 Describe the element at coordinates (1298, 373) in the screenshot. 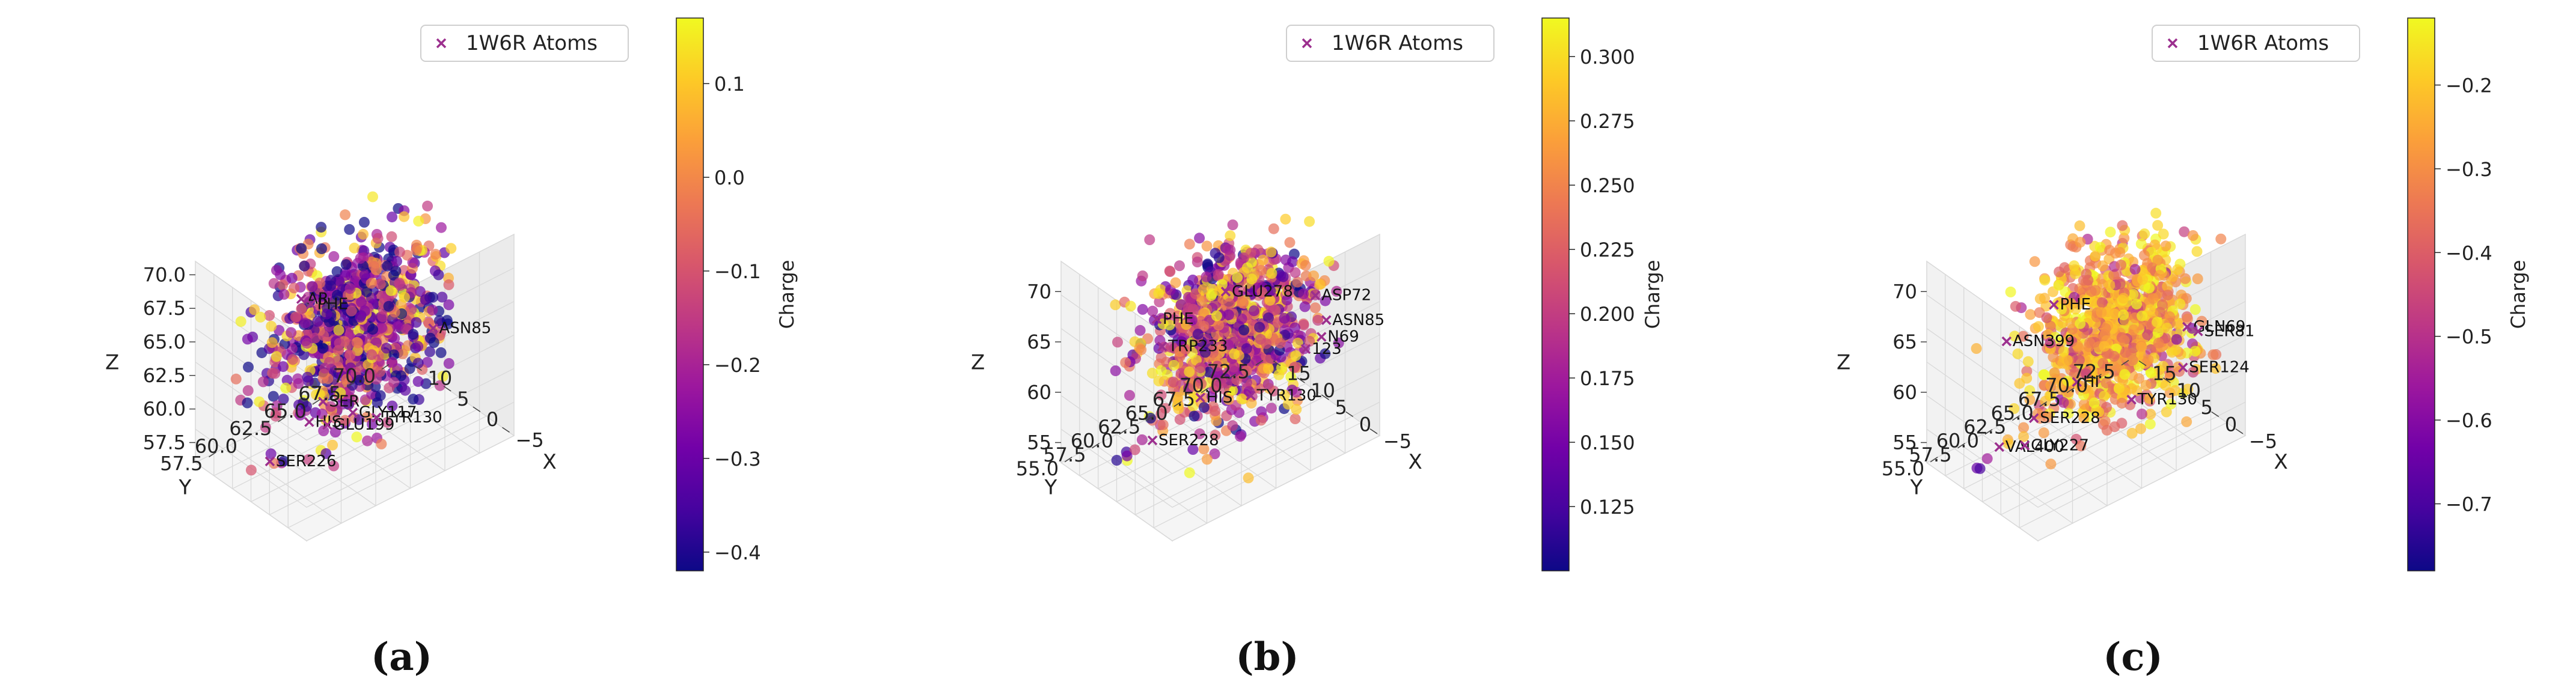

I see `x-tick-label: 15` at that location.